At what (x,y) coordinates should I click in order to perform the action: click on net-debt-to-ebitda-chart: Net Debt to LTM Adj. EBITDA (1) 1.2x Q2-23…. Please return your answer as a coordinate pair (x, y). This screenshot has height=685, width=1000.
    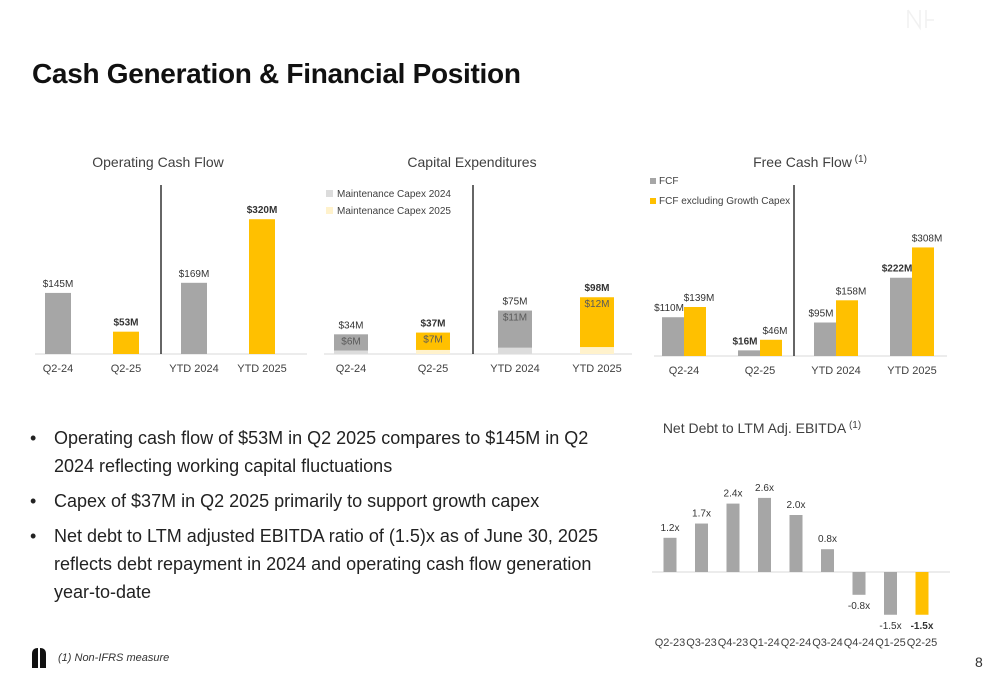
    Looking at the image, I should click on (801, 534).